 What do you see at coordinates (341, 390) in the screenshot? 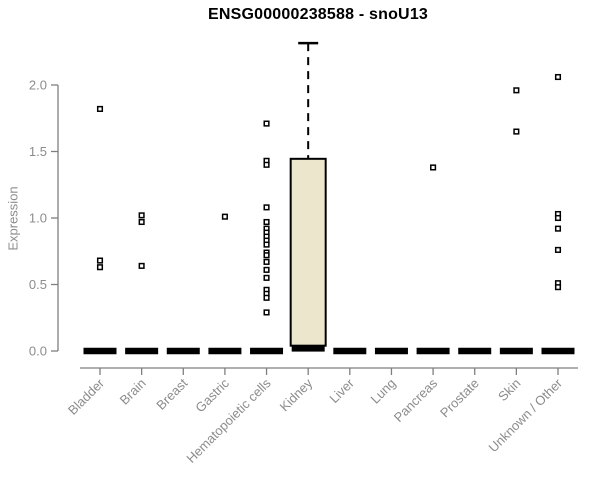
I see `x-category-label: Liver` at bounding box center [341, 390].